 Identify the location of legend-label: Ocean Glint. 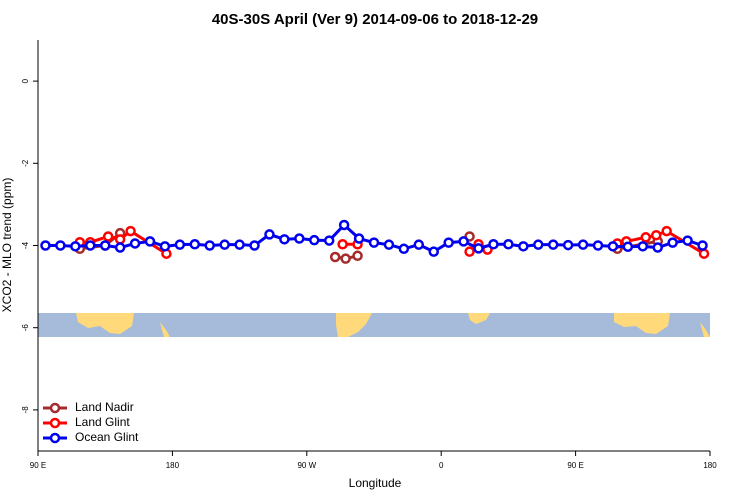
(107, 437).